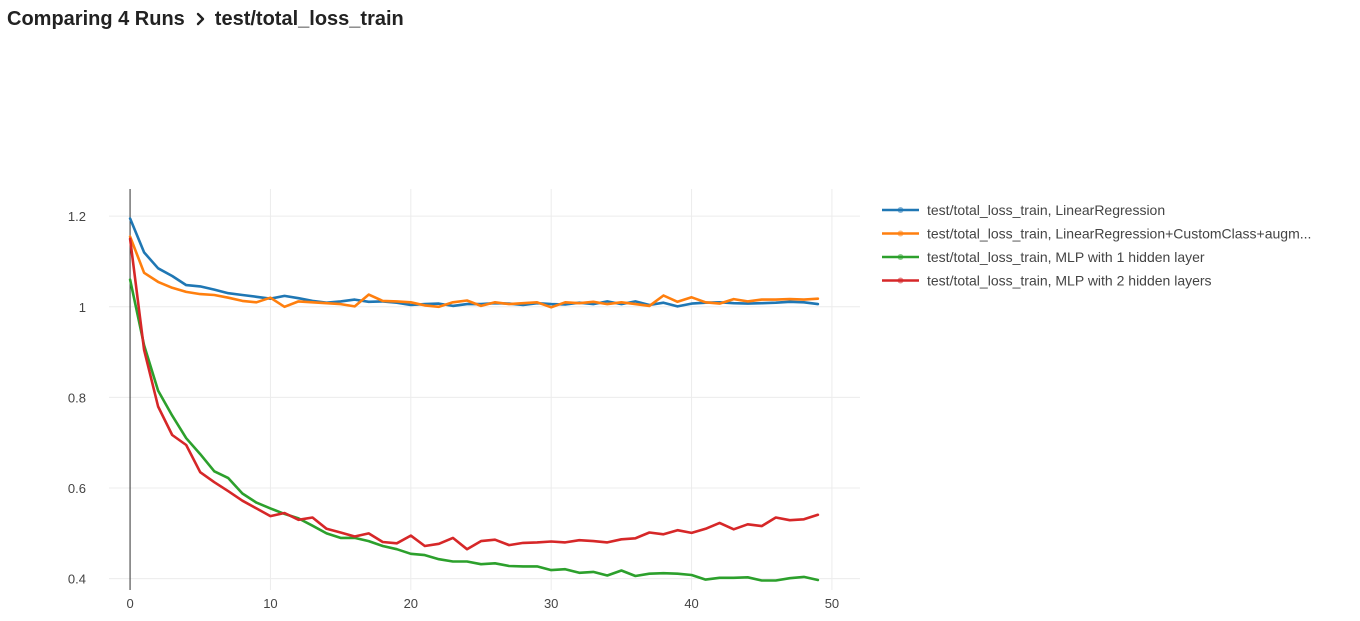  What do you see at coordinates (309, 18) in the screenshot?
I see `metric-name: test/total_loss_train` at bounding box center [309, 18].